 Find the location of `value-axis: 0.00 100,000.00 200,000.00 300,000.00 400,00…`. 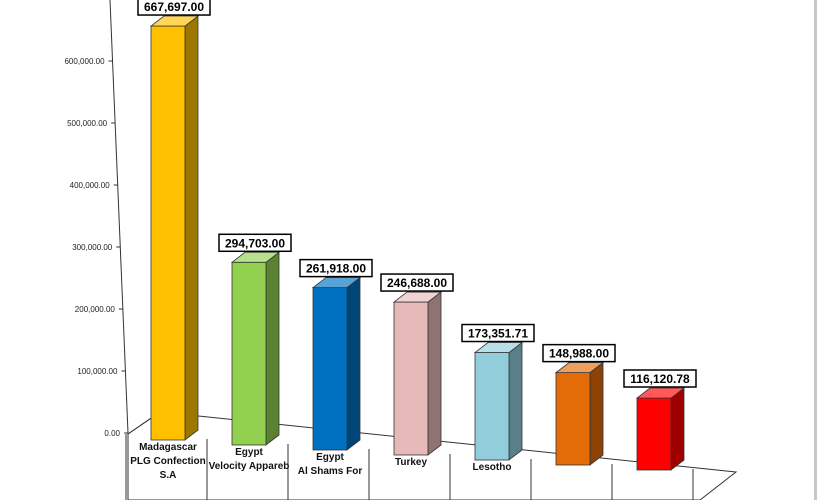

value-axis: 0.00 100,000.00 200,000.00 300,000.00 400,00… is located at coordinates (96, 219).